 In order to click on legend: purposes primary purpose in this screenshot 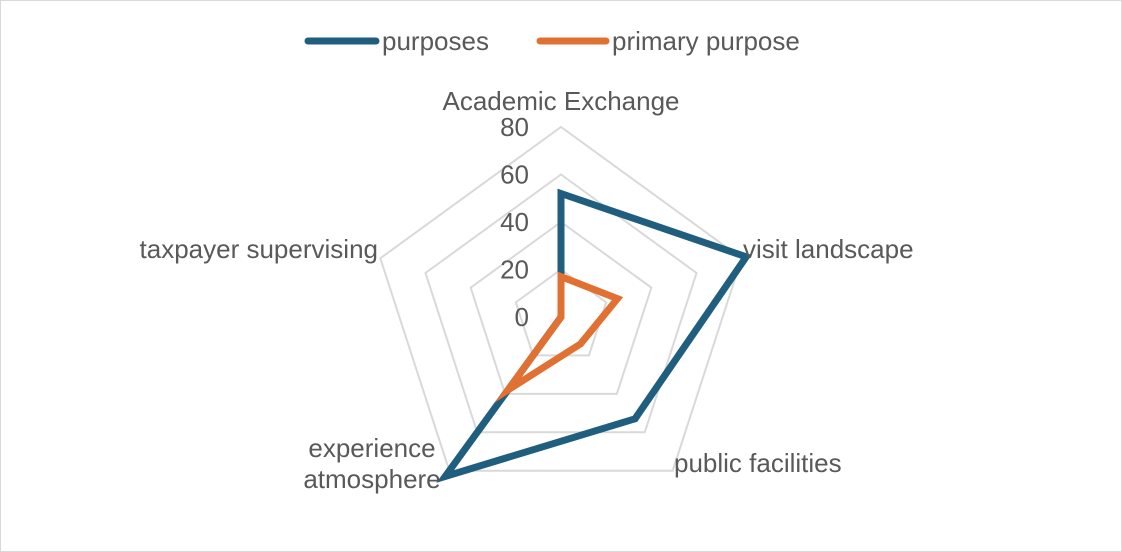, I will do `click(552, 41)`.